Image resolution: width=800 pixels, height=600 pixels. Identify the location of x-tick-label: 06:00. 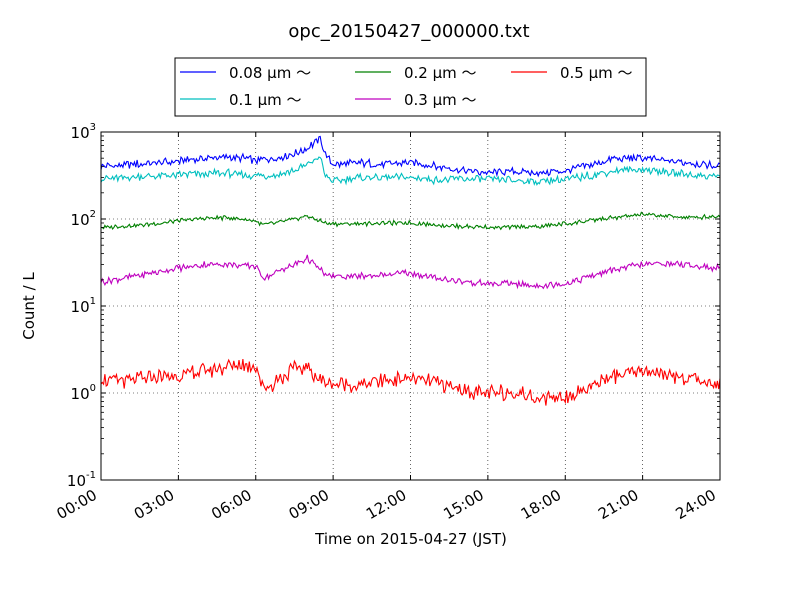
(231, 504).